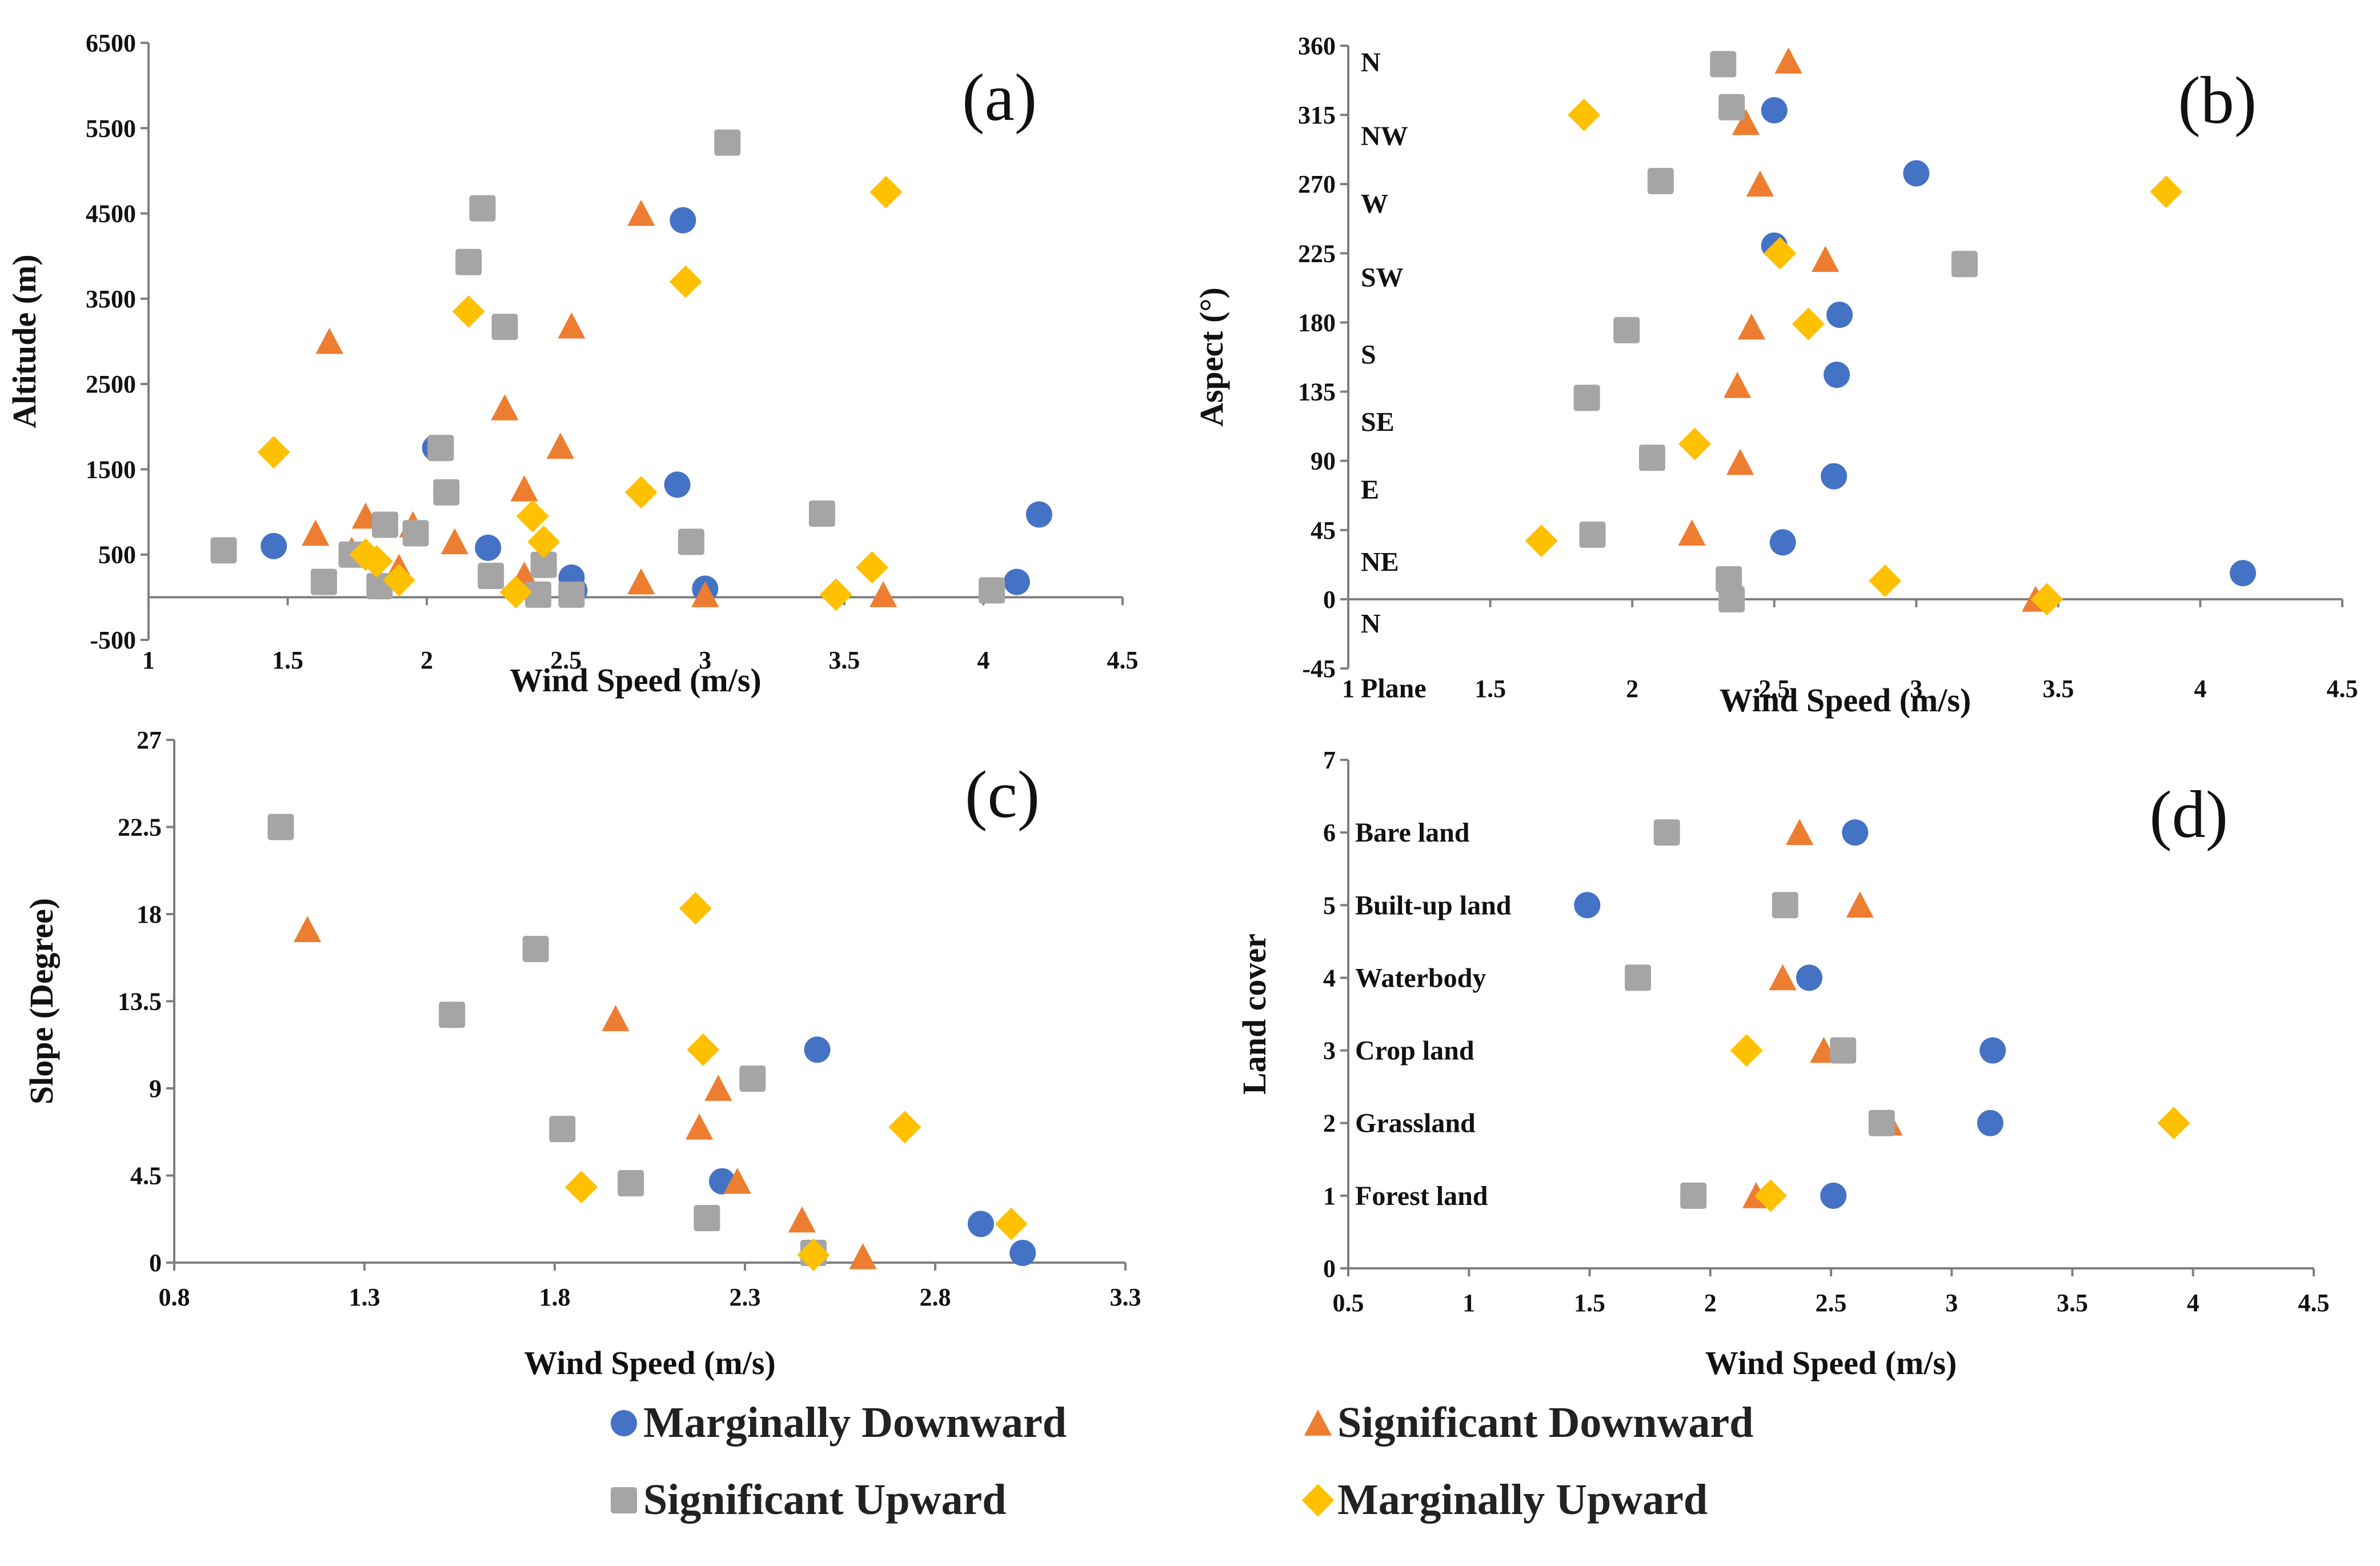  I want to click on x-tick-label: 2, so click(1632, 689).